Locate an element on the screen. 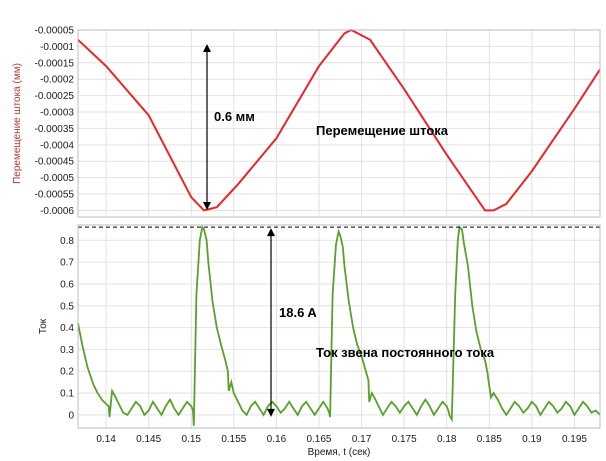 The height and width of the screenshot is (461, 606). current-y-tick-label: 0.2 is located at coordinates (67, 372).